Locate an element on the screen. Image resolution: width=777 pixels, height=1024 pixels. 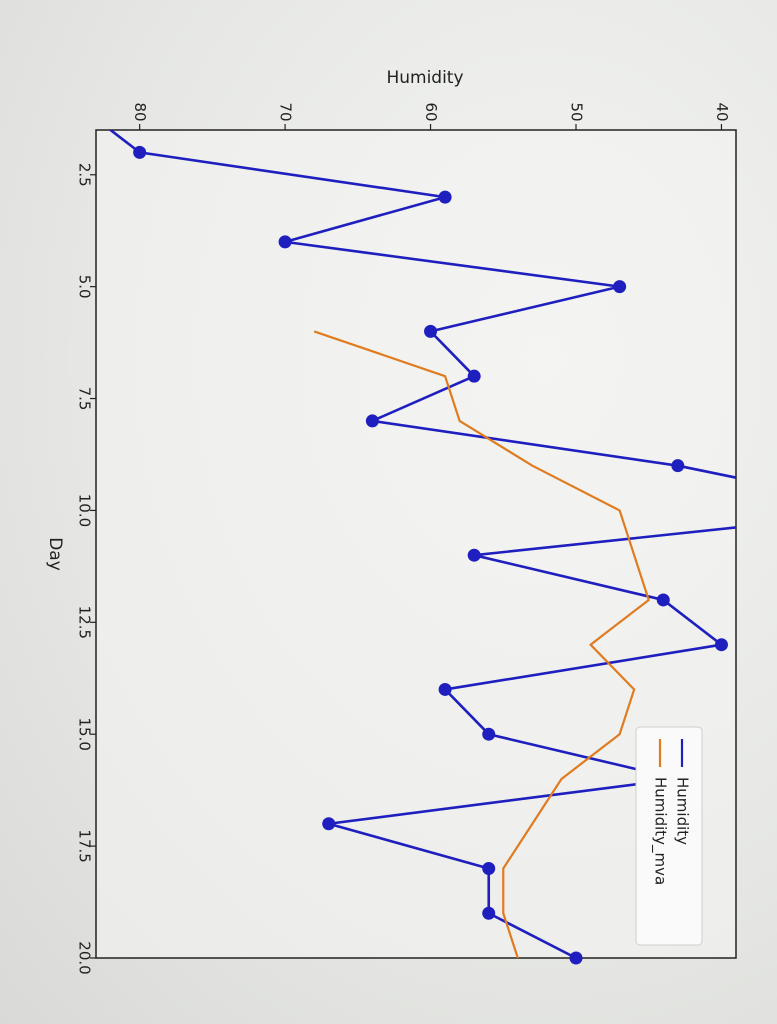
y-tick-label: 80 is located at coordinates (140, 111).